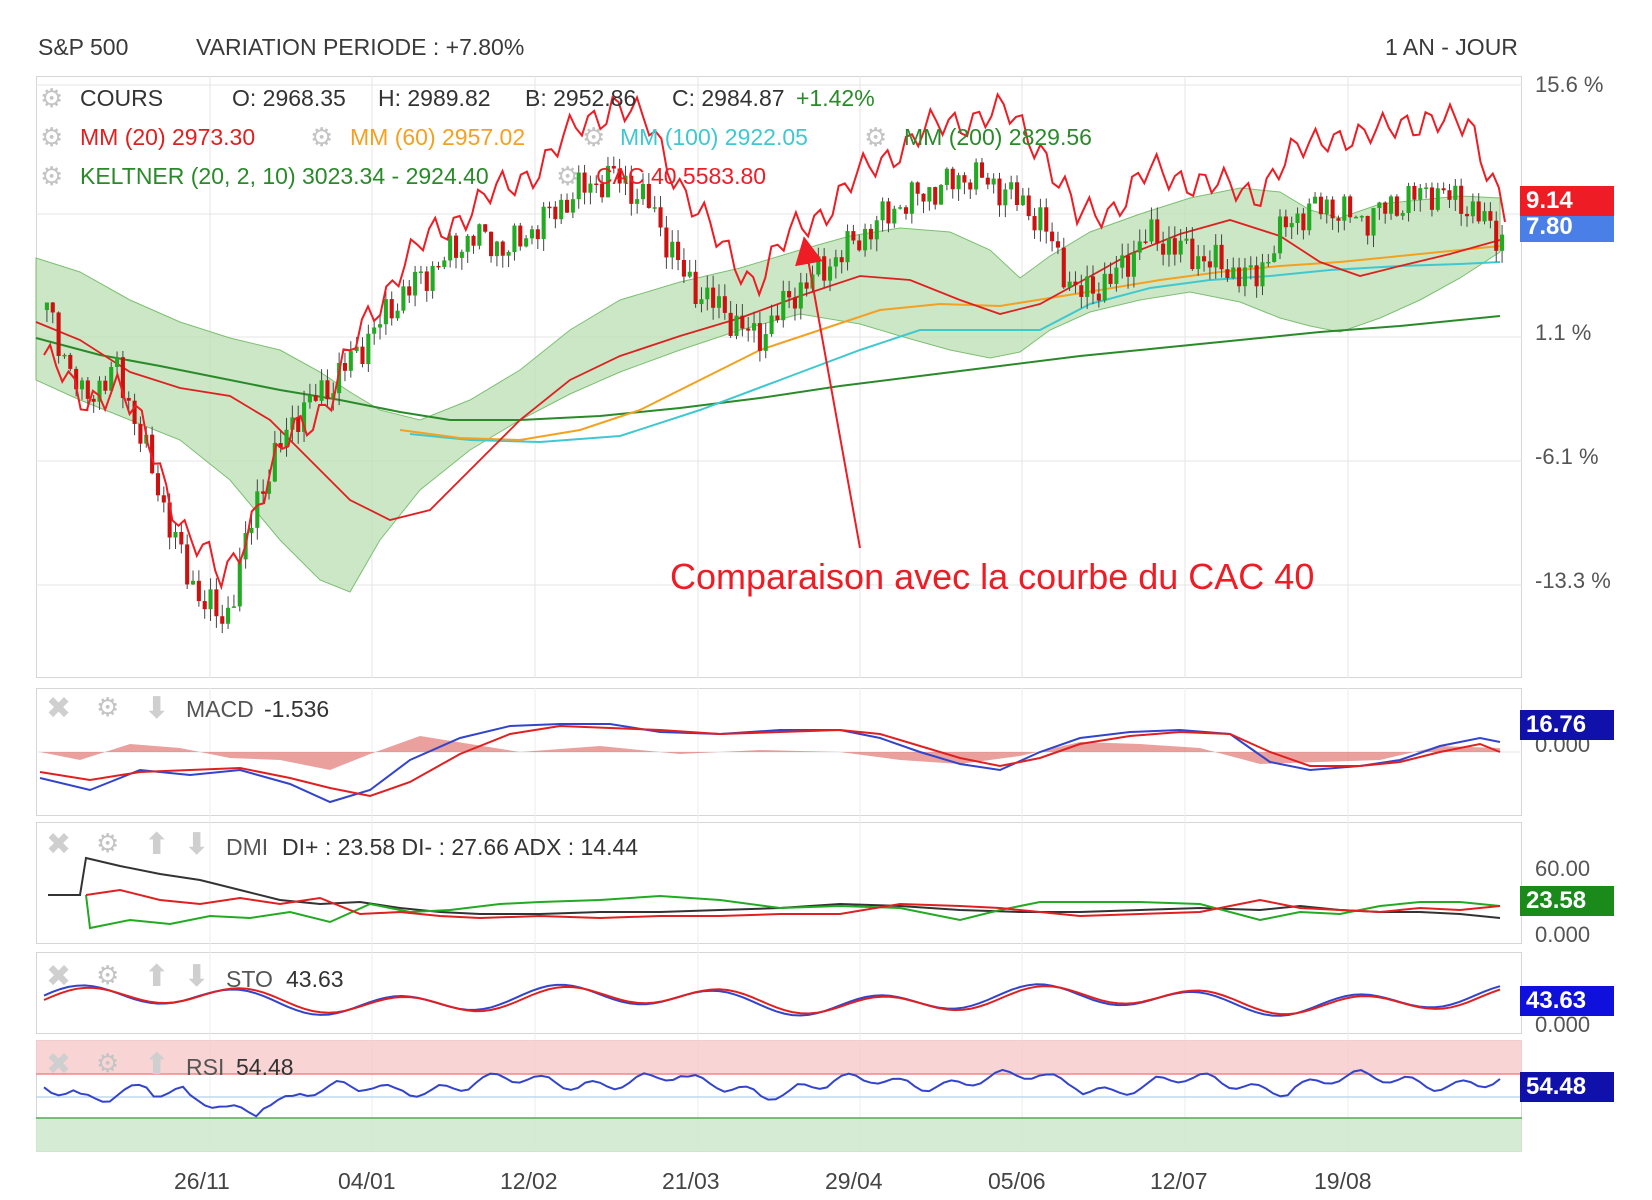 This screenshot has width=1652, height=1200. What do you see at coordinates (1567, 201) in the screenshot?
I see `cac40-price-badge: 9.14` at bounding box center [1567, 201].